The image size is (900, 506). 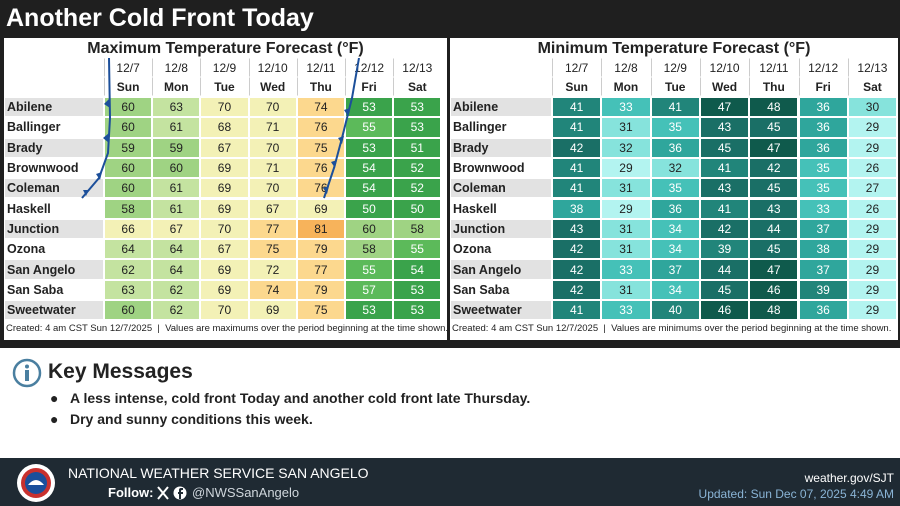 What do you see at coordinates (54, 229) in the screenshot?
I see `city-name: Junction` at bounding box center [54, 229].